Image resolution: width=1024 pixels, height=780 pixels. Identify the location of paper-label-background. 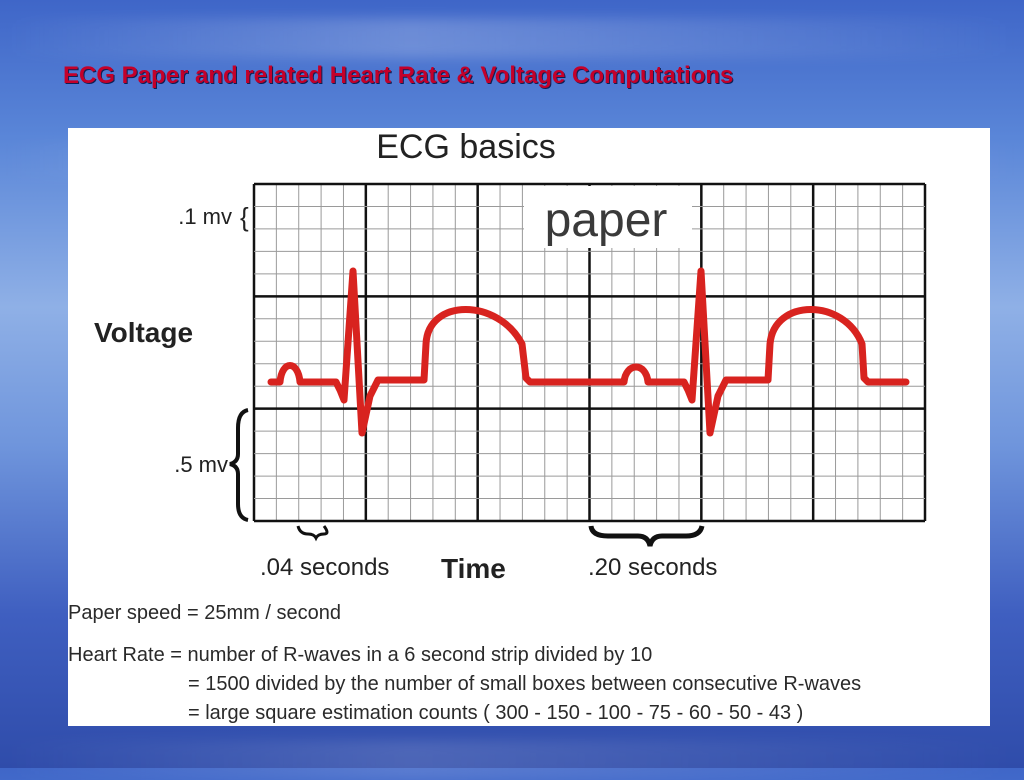
(608, 217).